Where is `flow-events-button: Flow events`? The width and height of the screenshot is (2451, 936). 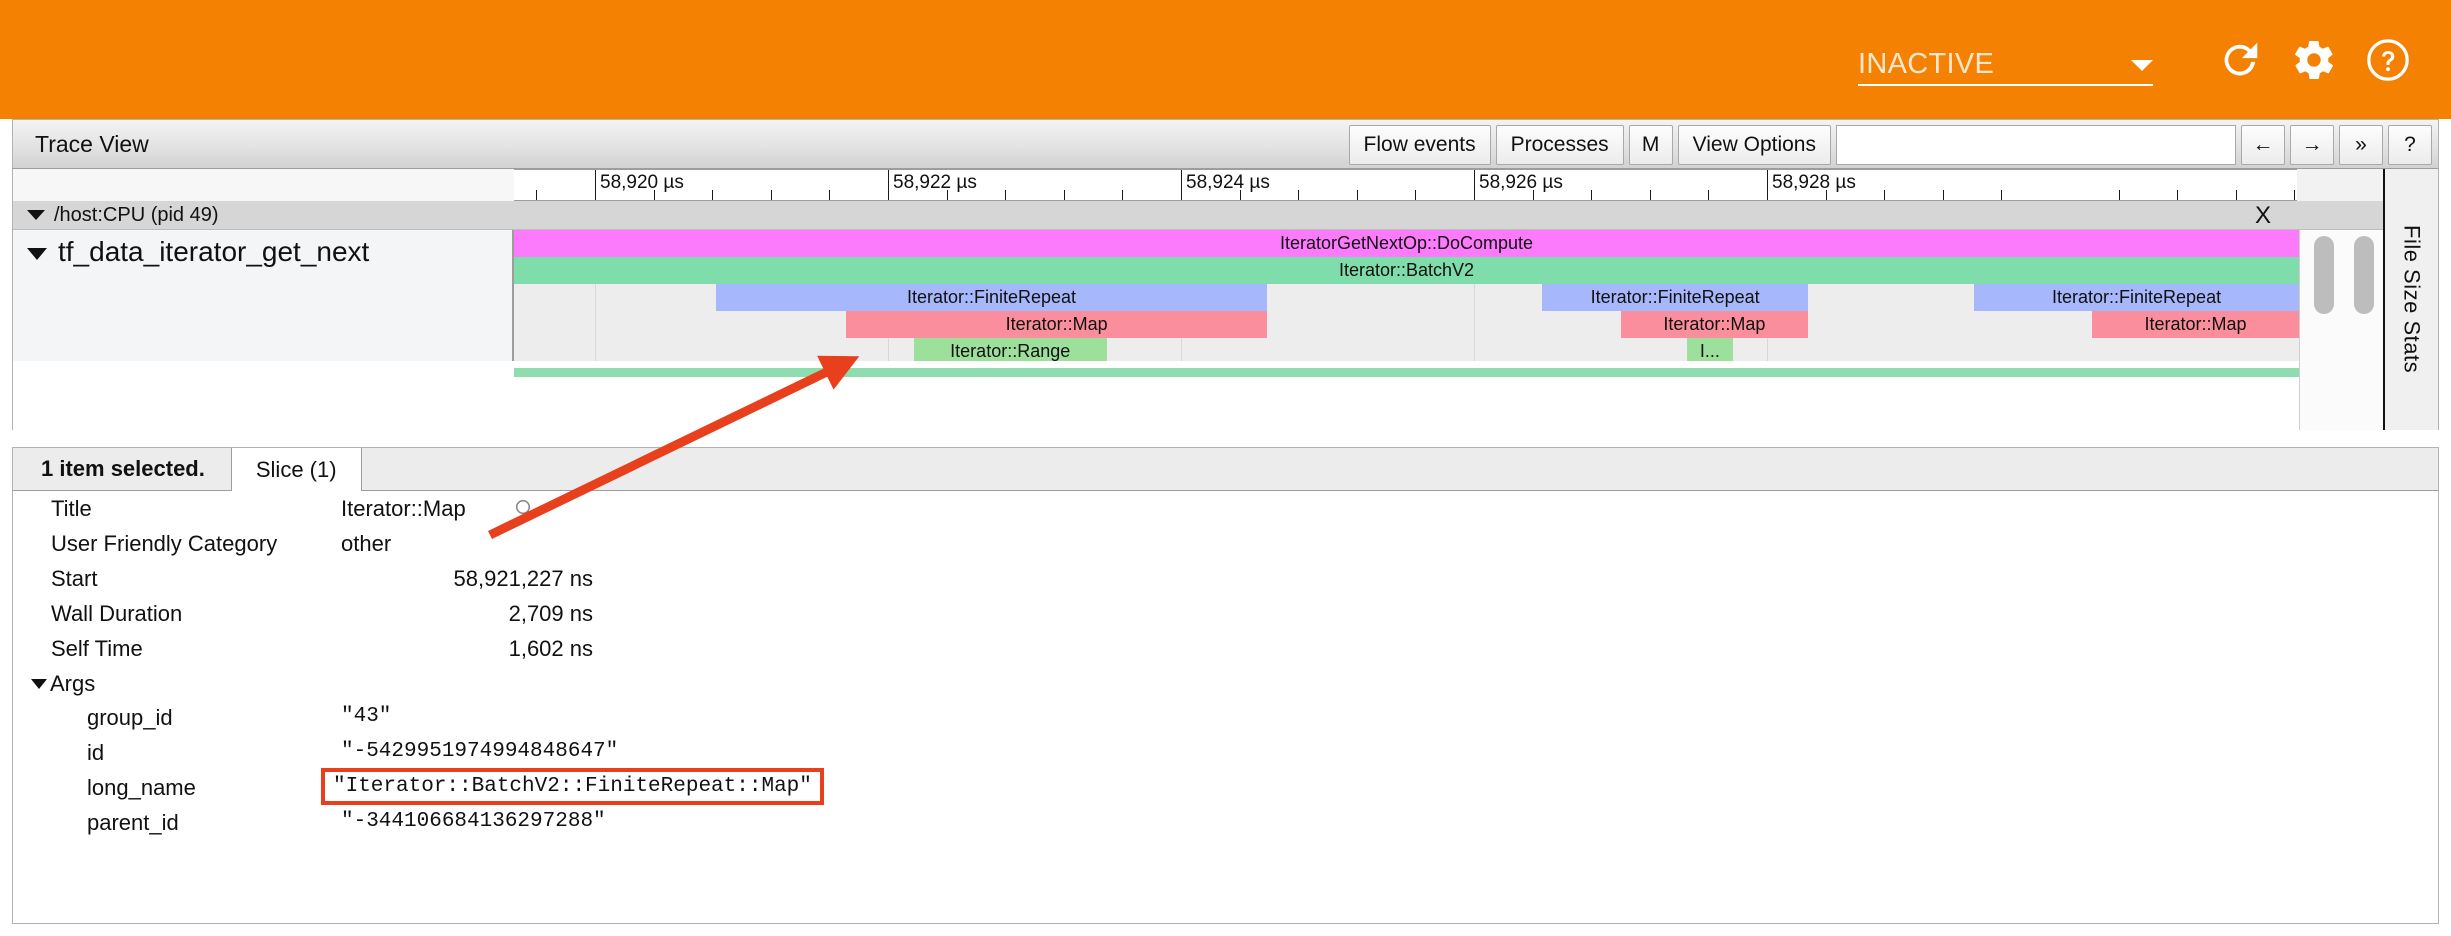 flow-events-button: Flow events is located at coordinates (1419, 145).